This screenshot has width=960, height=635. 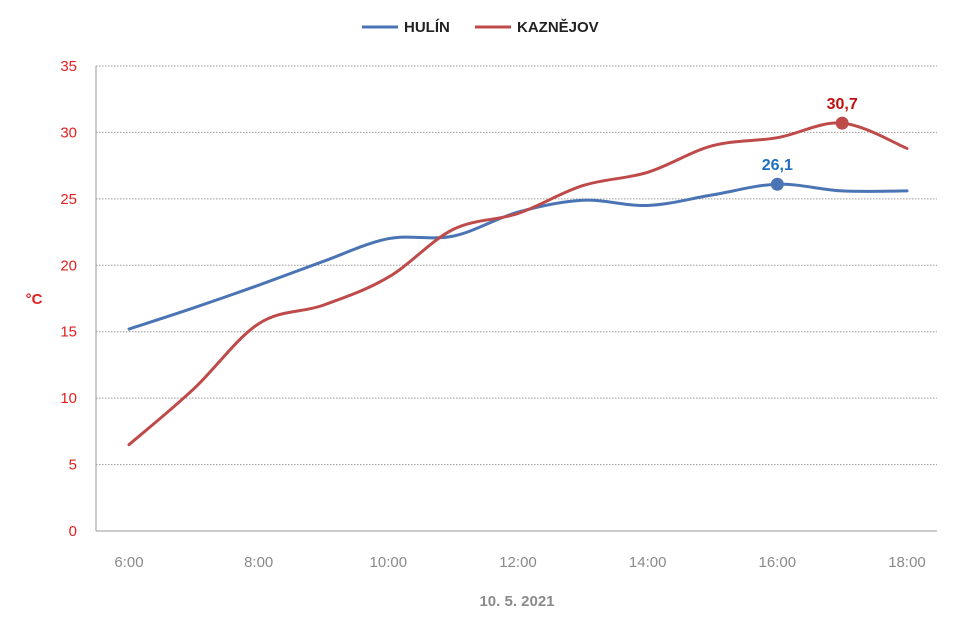 What do you see at coordinates (68, 132) in the screenshot?
I see `y-tick-label: 30` at bounding box center [68, 132].